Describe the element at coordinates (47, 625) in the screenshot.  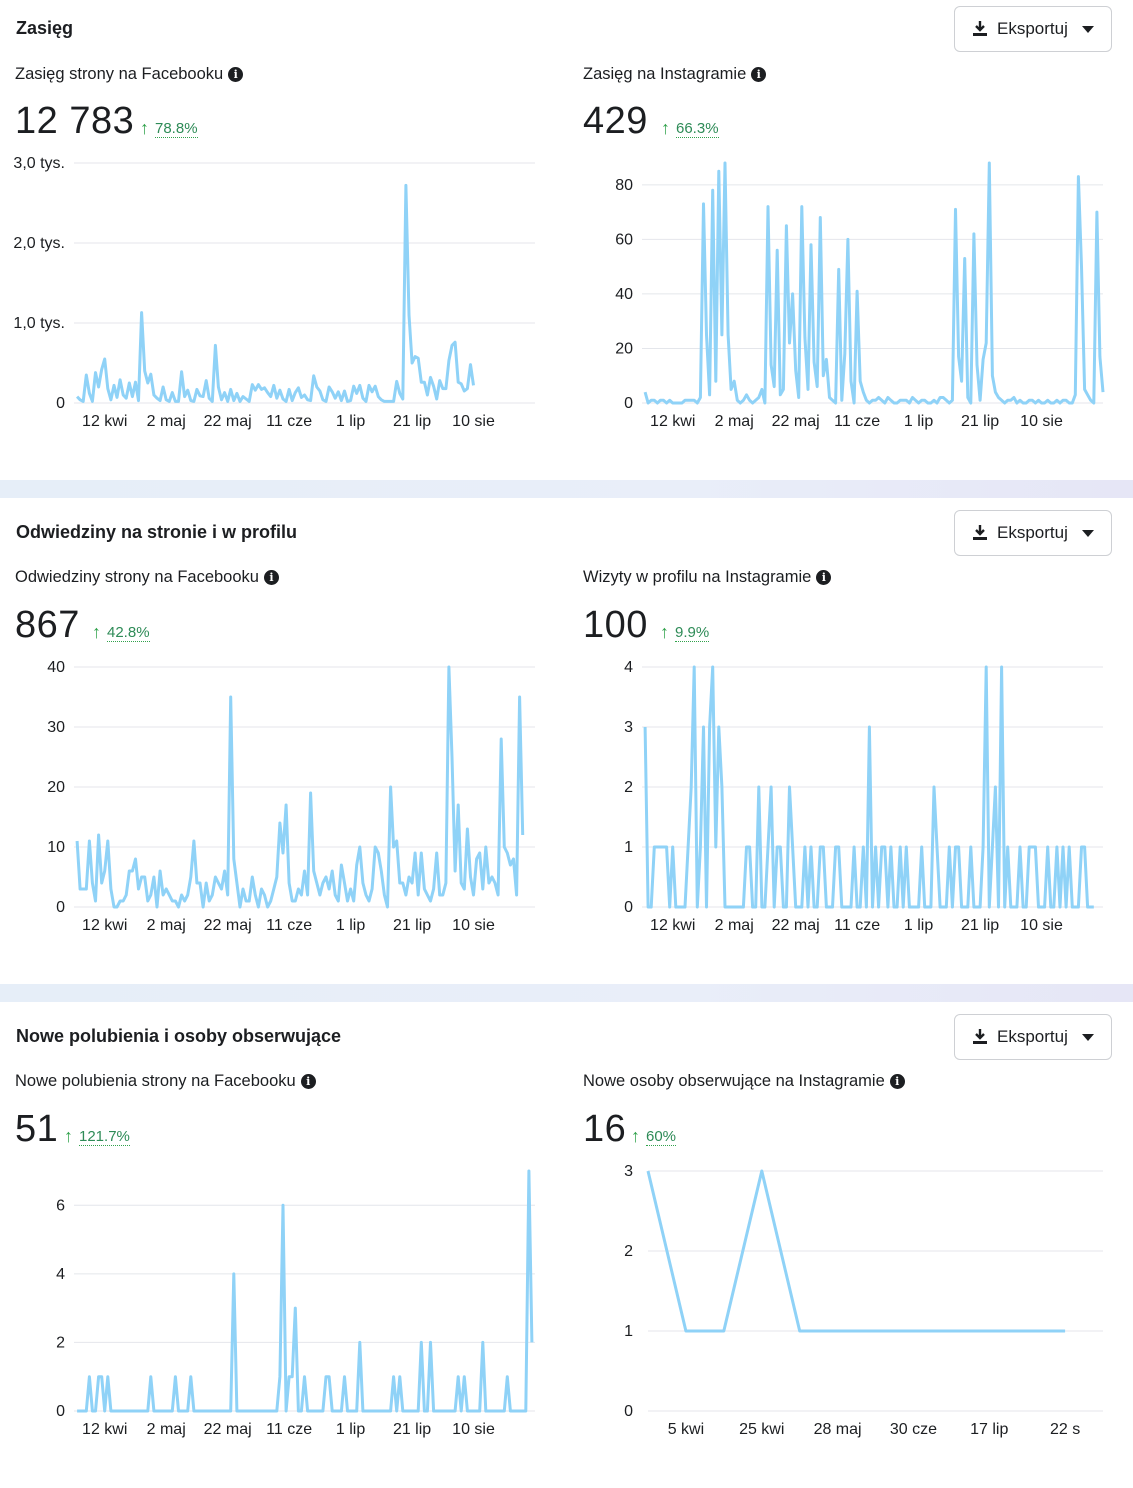
I see `metric-value: 867` at that location.